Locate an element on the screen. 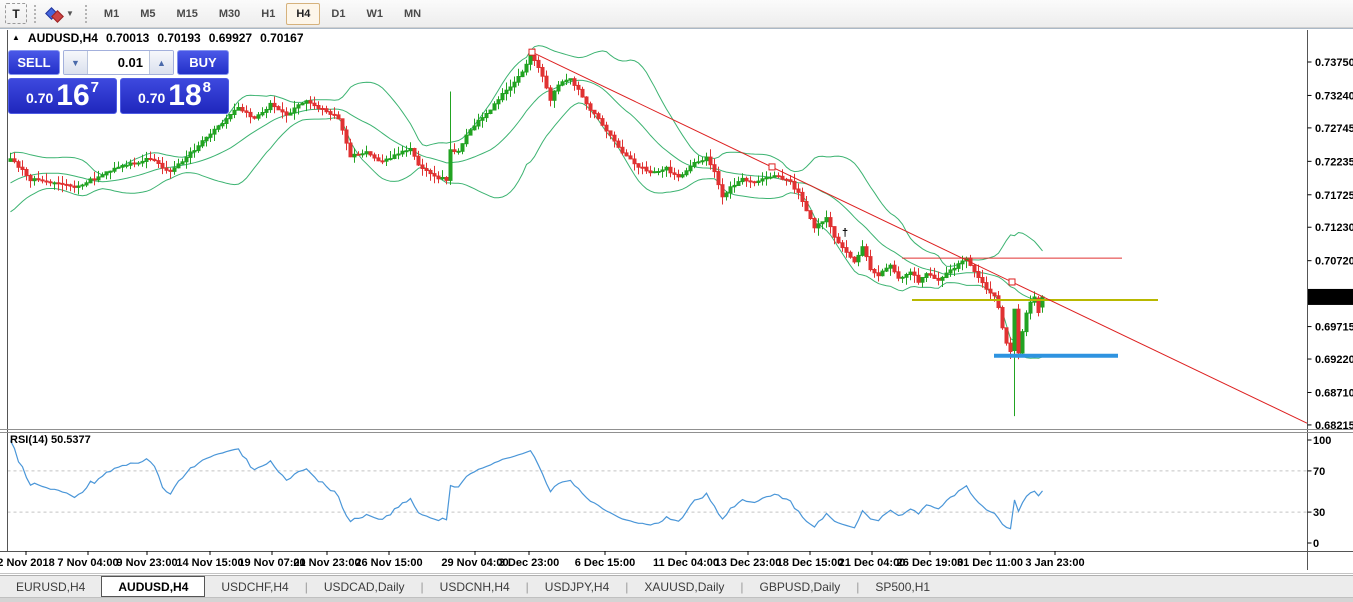 The image size is (1353, 602). buy-price-box: 0.70 18 8 is located at coordinates (174, 96).